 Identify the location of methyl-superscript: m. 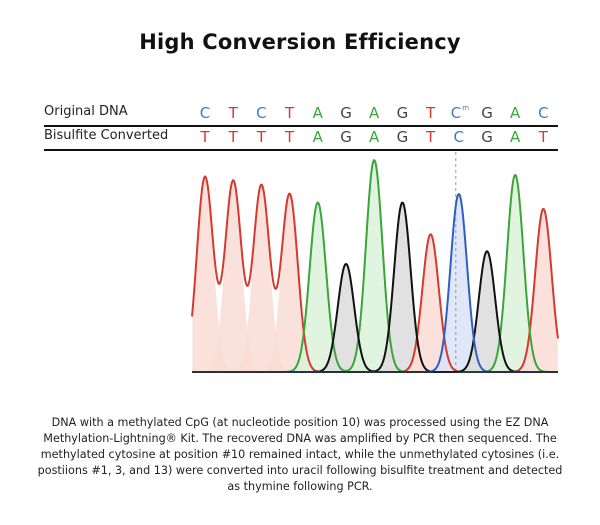
(466, 108).